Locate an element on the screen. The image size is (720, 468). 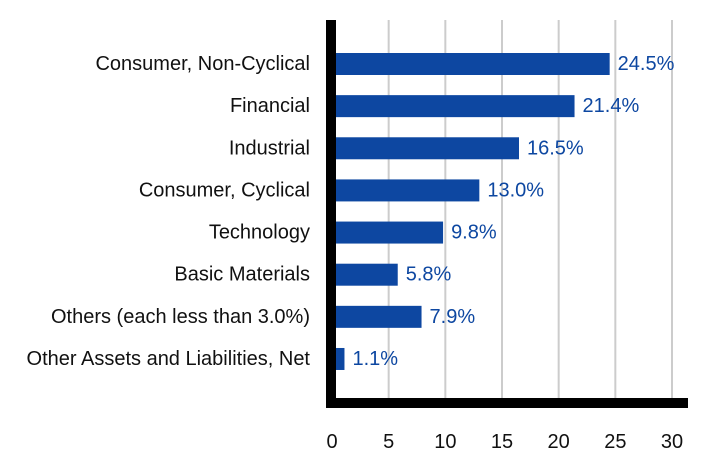
value-label-2: 16.5% is located at coordinates (555, 148).